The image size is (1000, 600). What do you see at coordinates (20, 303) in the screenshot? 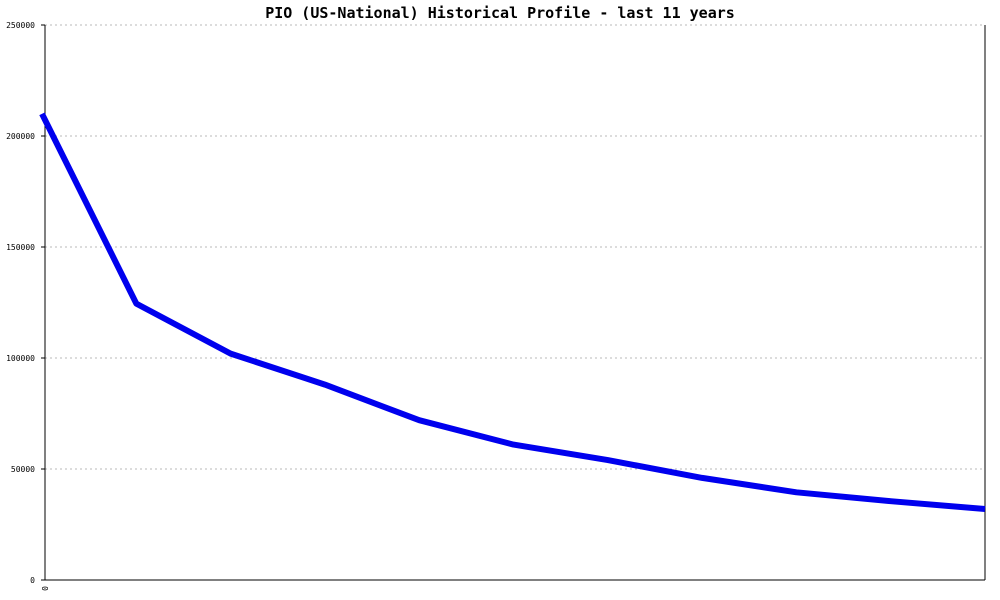
I see `y-axis-tick-labels: 0 50000 100000 150000 200000 250000` at bounding box center [20, 303].